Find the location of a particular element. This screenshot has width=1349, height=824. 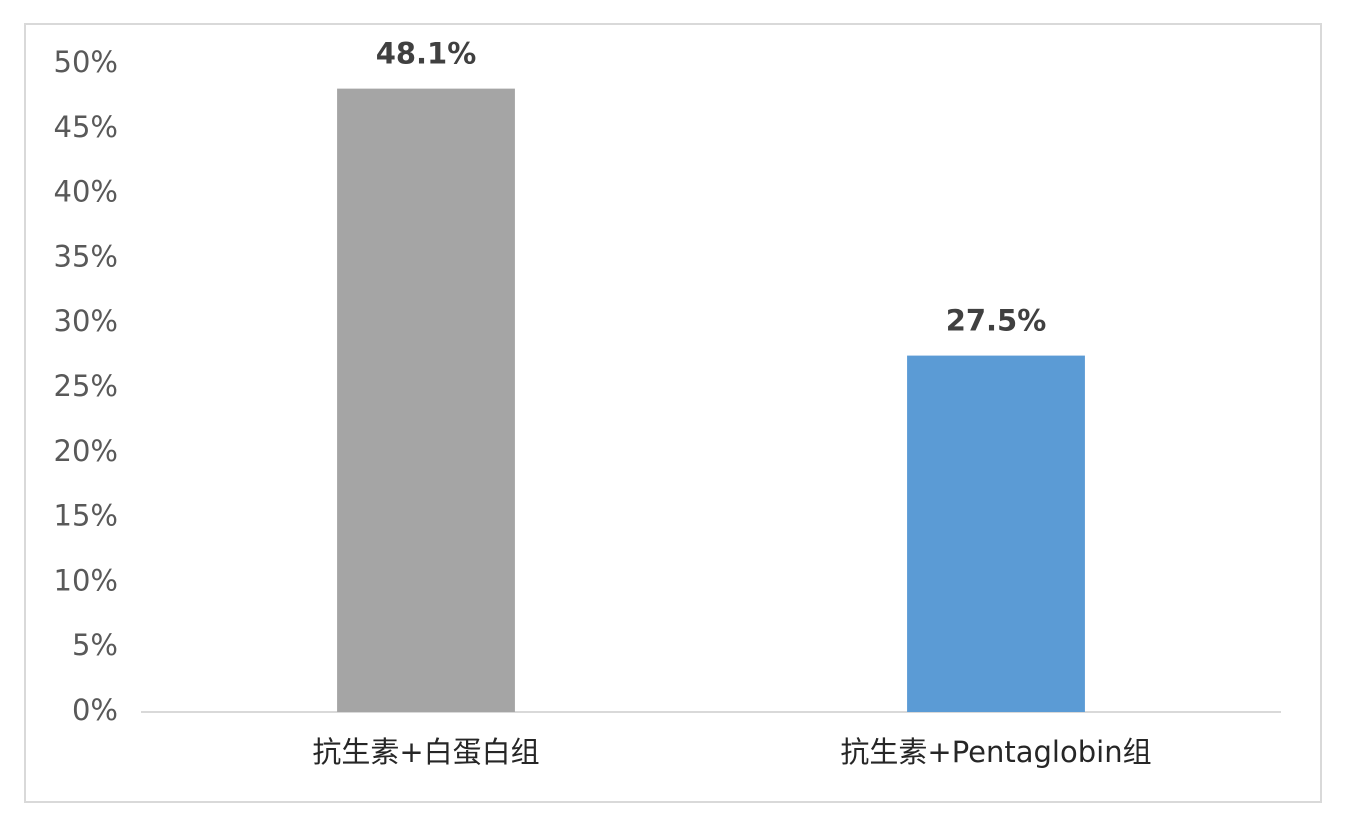

y-tick-label: 50% is located at coordinates (86, 62).